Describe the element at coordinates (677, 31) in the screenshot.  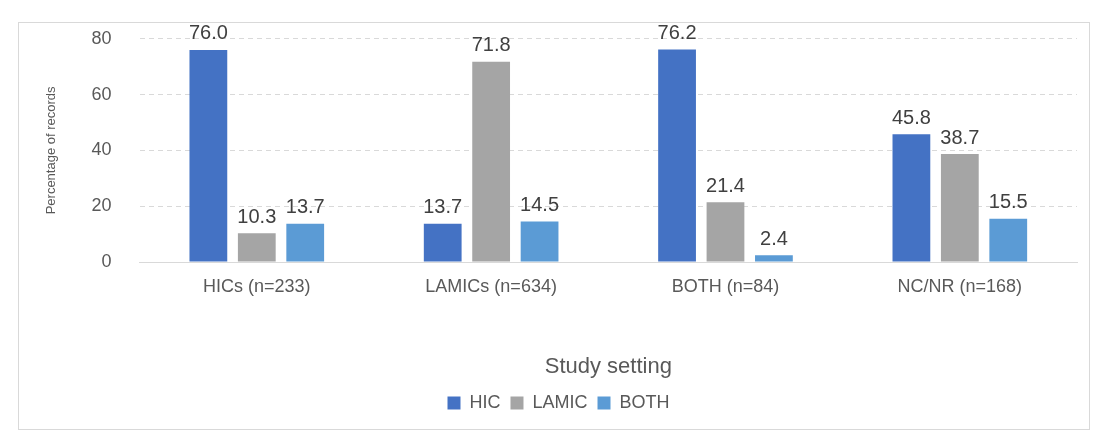
I see `data-label: 76.2` at that location.